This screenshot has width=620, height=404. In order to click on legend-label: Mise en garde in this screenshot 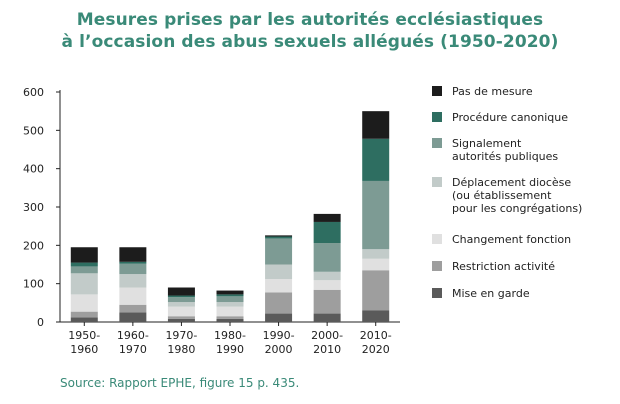, I will do `click(491, 293)`.